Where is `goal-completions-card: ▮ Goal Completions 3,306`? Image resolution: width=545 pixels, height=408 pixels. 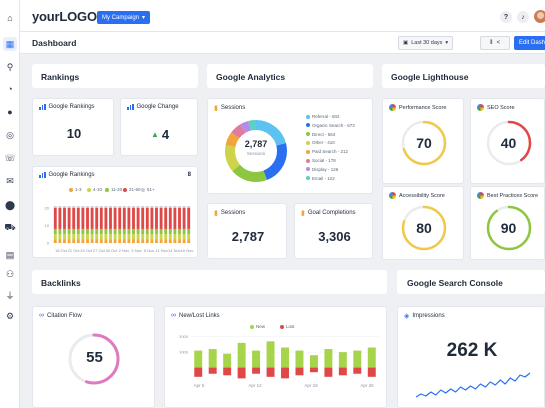
goal-completions-card: ▮ Goal Completions 3,306 is located at coordinates (333, 231).